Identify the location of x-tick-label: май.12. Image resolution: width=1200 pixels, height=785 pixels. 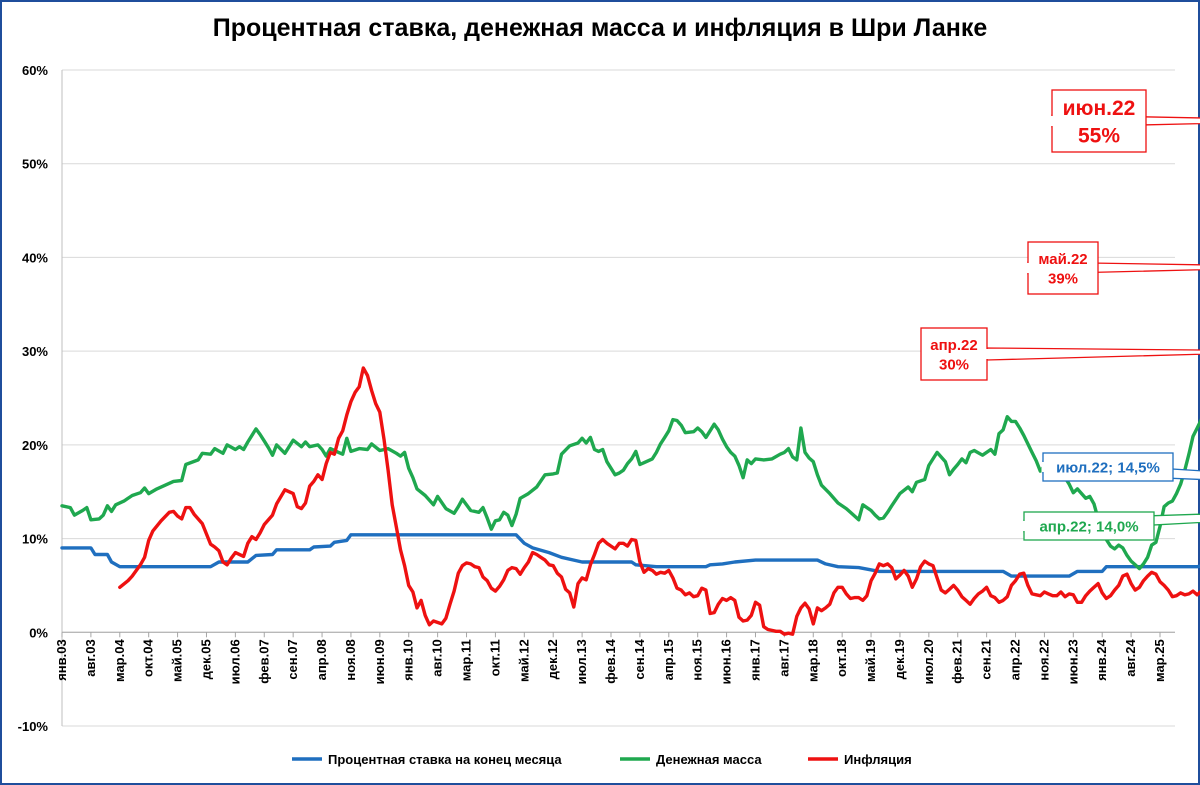
(523, 660).